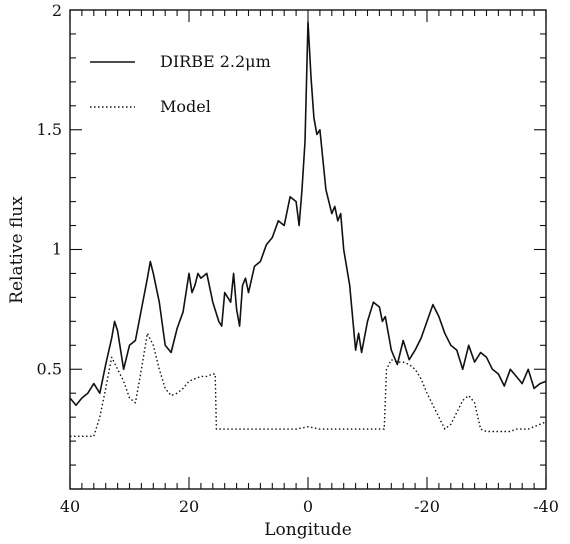  I want to click on x-tick-label: 0, so click(308, 506).